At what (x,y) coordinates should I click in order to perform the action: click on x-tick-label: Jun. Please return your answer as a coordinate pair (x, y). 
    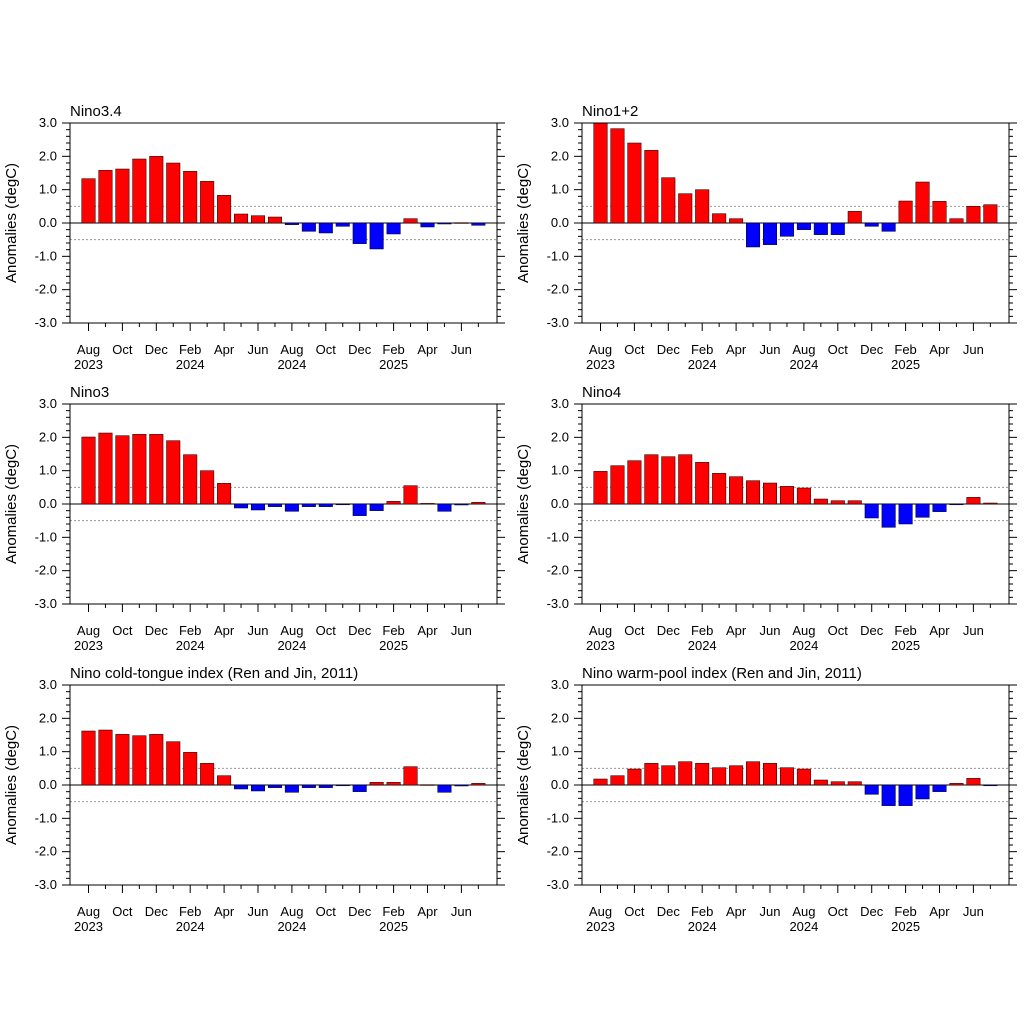
    Looking at the image, I should click on (461, 630).